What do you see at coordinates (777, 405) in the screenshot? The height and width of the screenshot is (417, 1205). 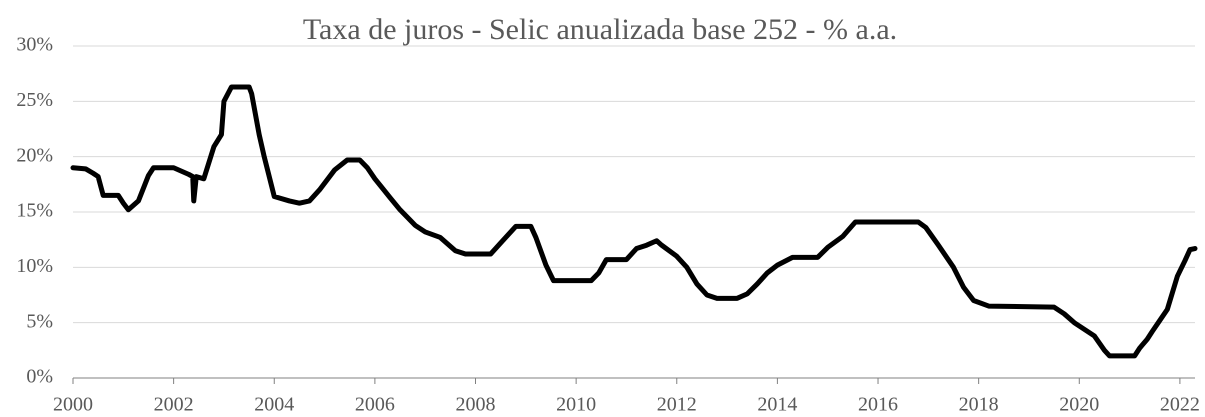 I see `x-tick-label: 2014` at bounding box center [777, 405].